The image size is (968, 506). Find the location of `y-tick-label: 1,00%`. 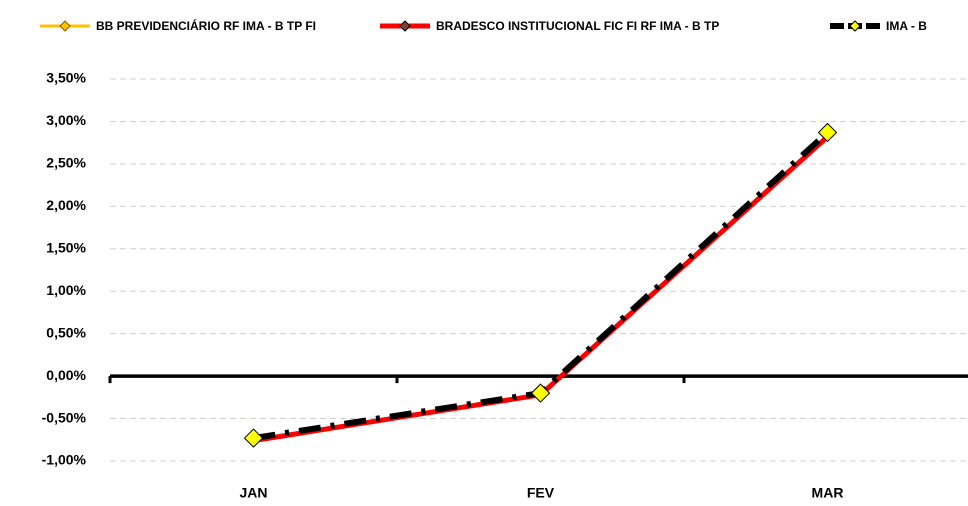

y-tick-label: 1,00% is located at coordinates (66, 290).